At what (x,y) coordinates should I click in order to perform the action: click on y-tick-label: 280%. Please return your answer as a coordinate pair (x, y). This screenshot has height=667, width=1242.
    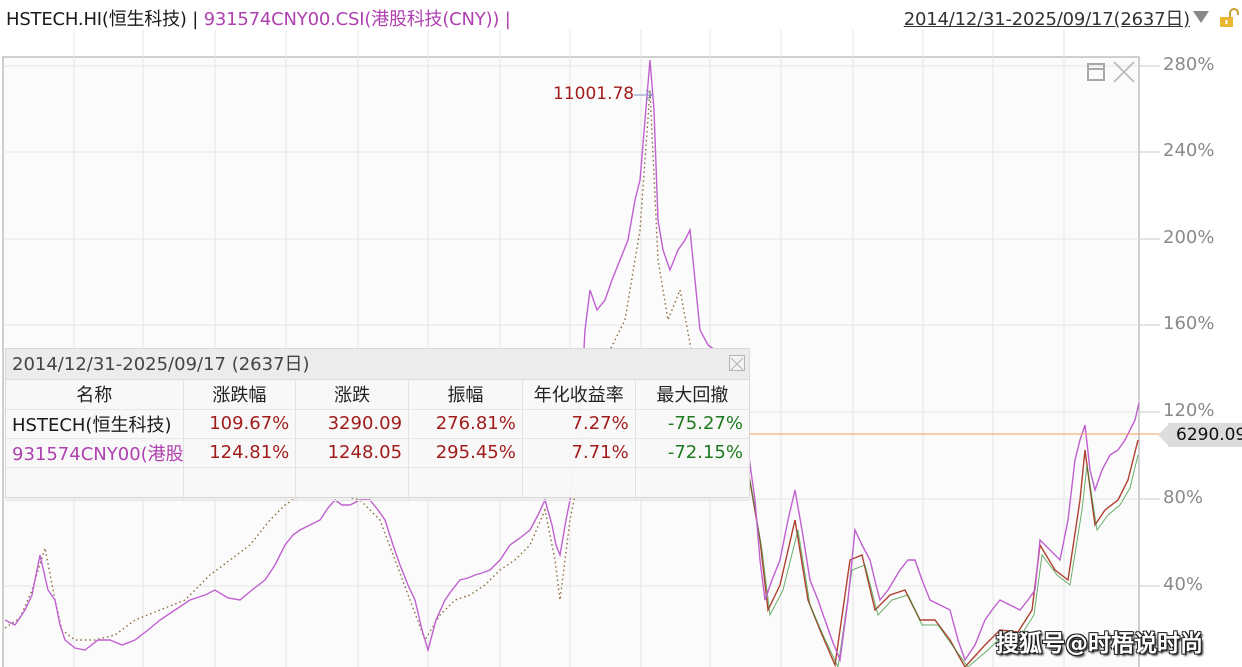
    Looking at the image, I should click on (1189, 64).